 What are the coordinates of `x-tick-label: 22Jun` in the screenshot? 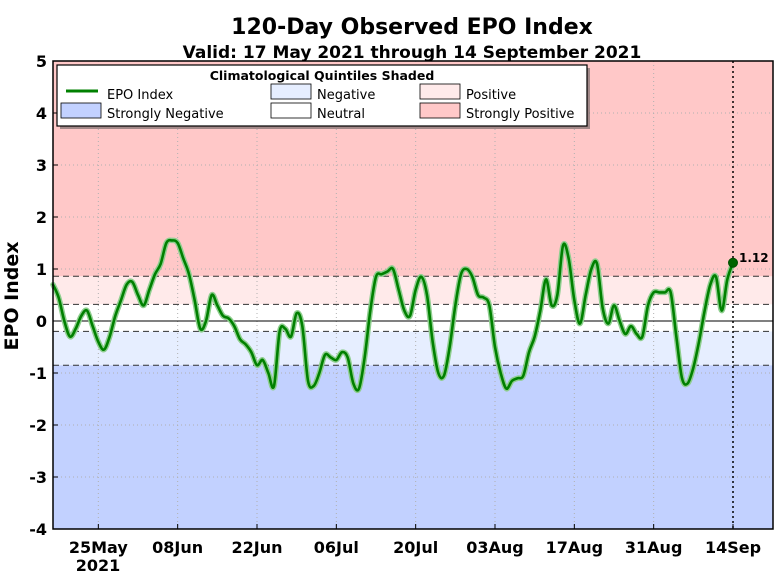 It's located at (257, 547).